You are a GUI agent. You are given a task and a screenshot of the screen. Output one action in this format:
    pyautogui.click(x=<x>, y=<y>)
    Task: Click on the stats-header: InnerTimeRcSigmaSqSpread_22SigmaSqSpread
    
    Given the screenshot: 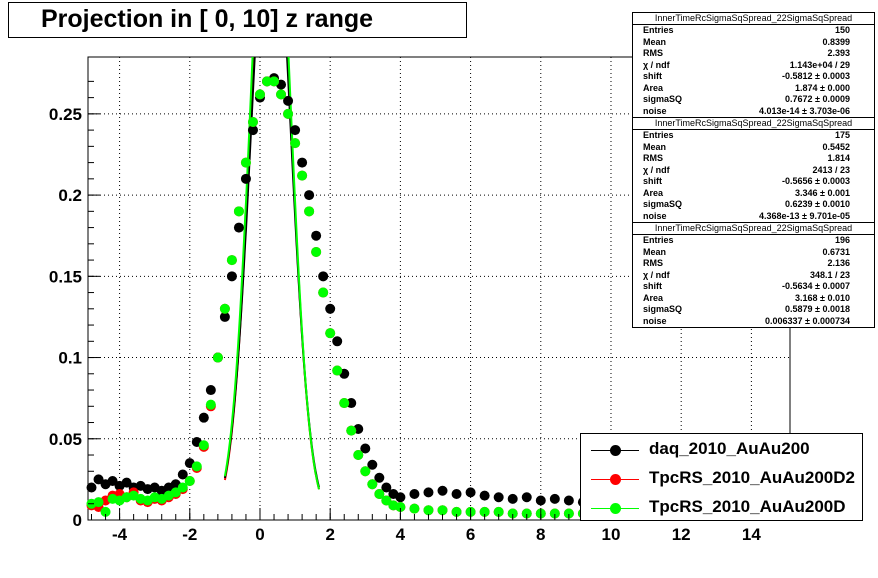 What is the action you would take?
    pyautogui.click(x=753, y=19)
    